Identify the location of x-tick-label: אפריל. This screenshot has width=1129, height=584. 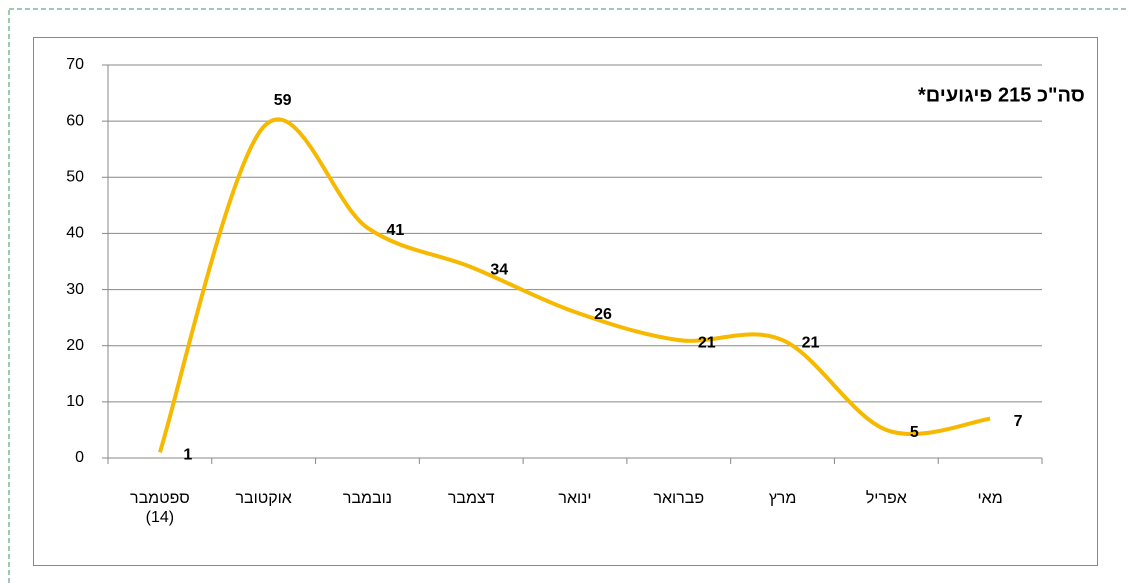
(886, 498).